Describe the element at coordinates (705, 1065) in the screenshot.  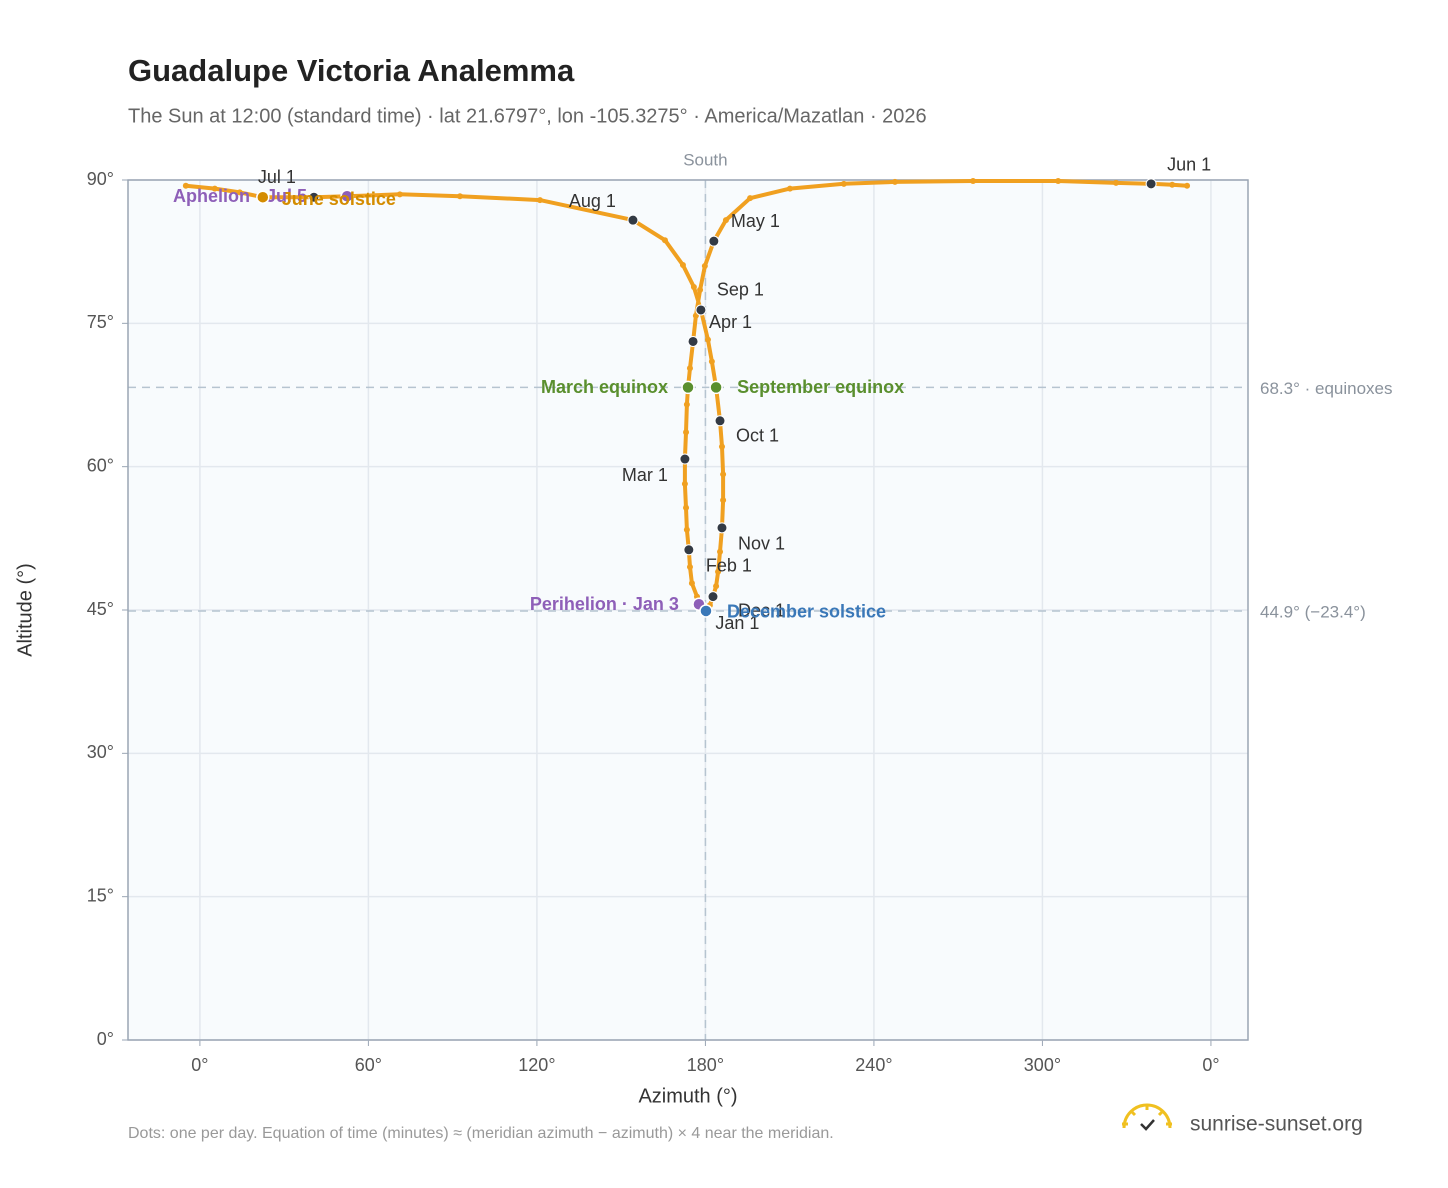
I see `x-tick-label: 180°` at that location.